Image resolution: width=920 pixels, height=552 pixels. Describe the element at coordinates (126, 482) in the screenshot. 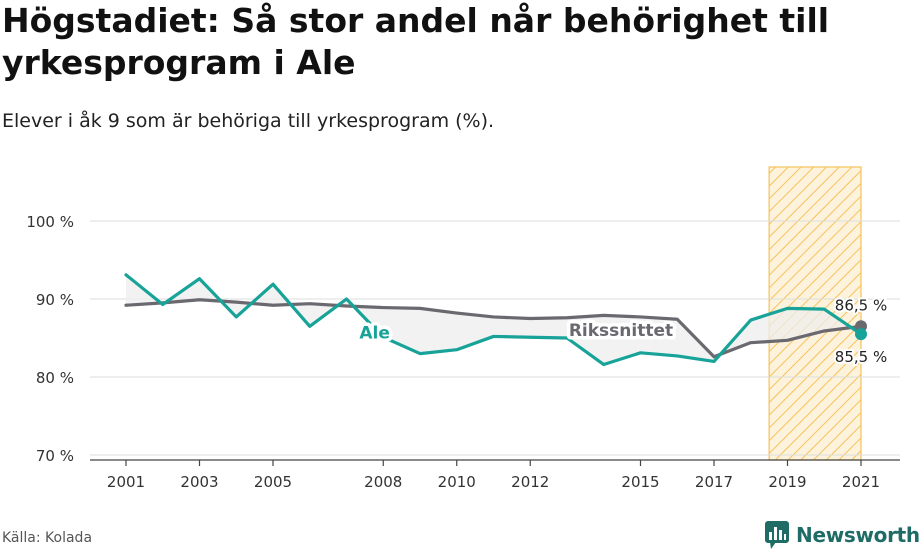

I see `x-tick-label-2001: 2001` at that location.